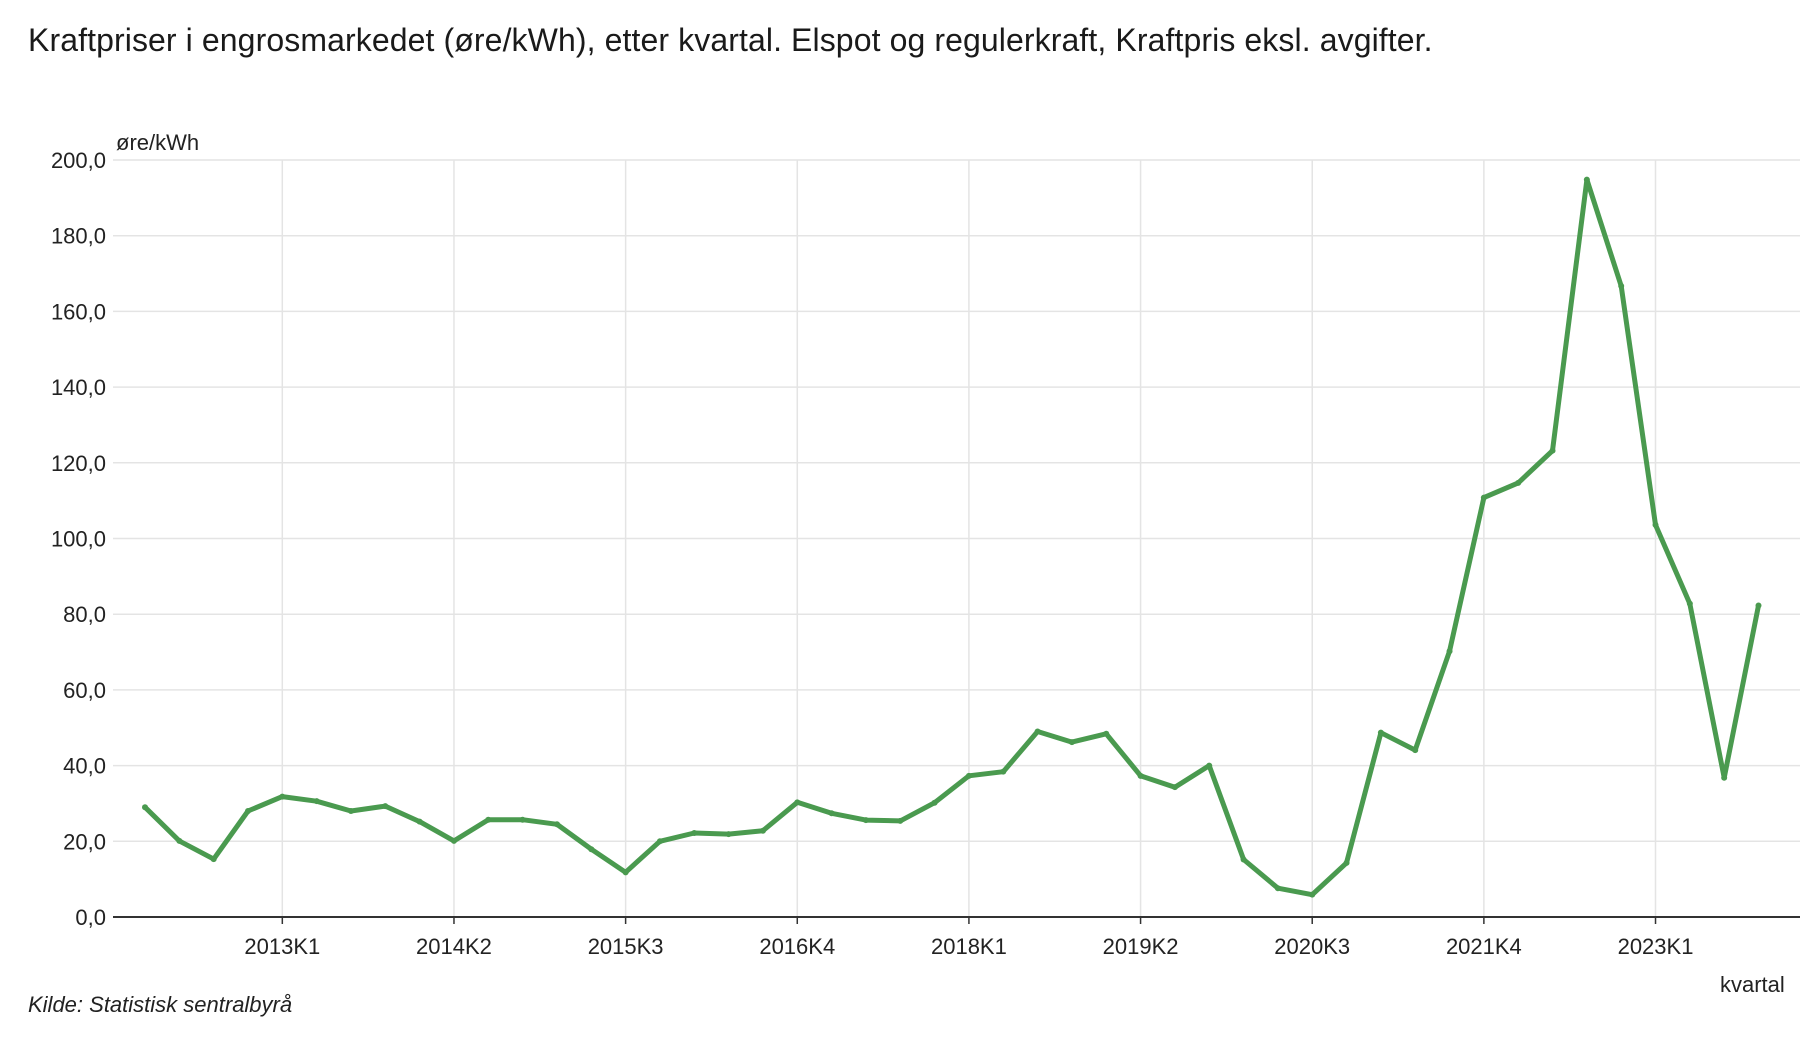 The width and height of the screenshot is (1814, 1050). Describe the element at coordinates (1752, 984) in the screenshot. I see `x-axis-label: kvartal` at that location.